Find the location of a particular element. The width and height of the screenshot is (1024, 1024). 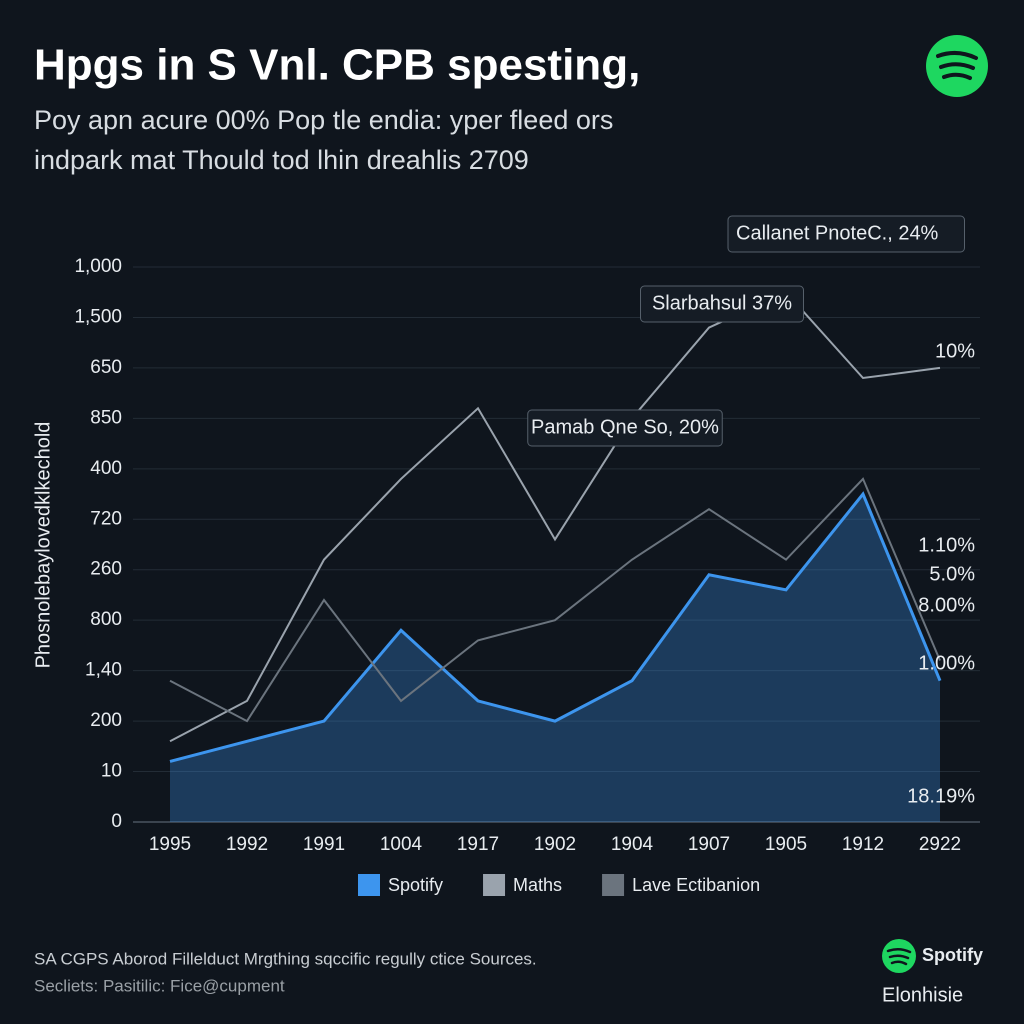

logo-small is located at coordinates (899, 956).